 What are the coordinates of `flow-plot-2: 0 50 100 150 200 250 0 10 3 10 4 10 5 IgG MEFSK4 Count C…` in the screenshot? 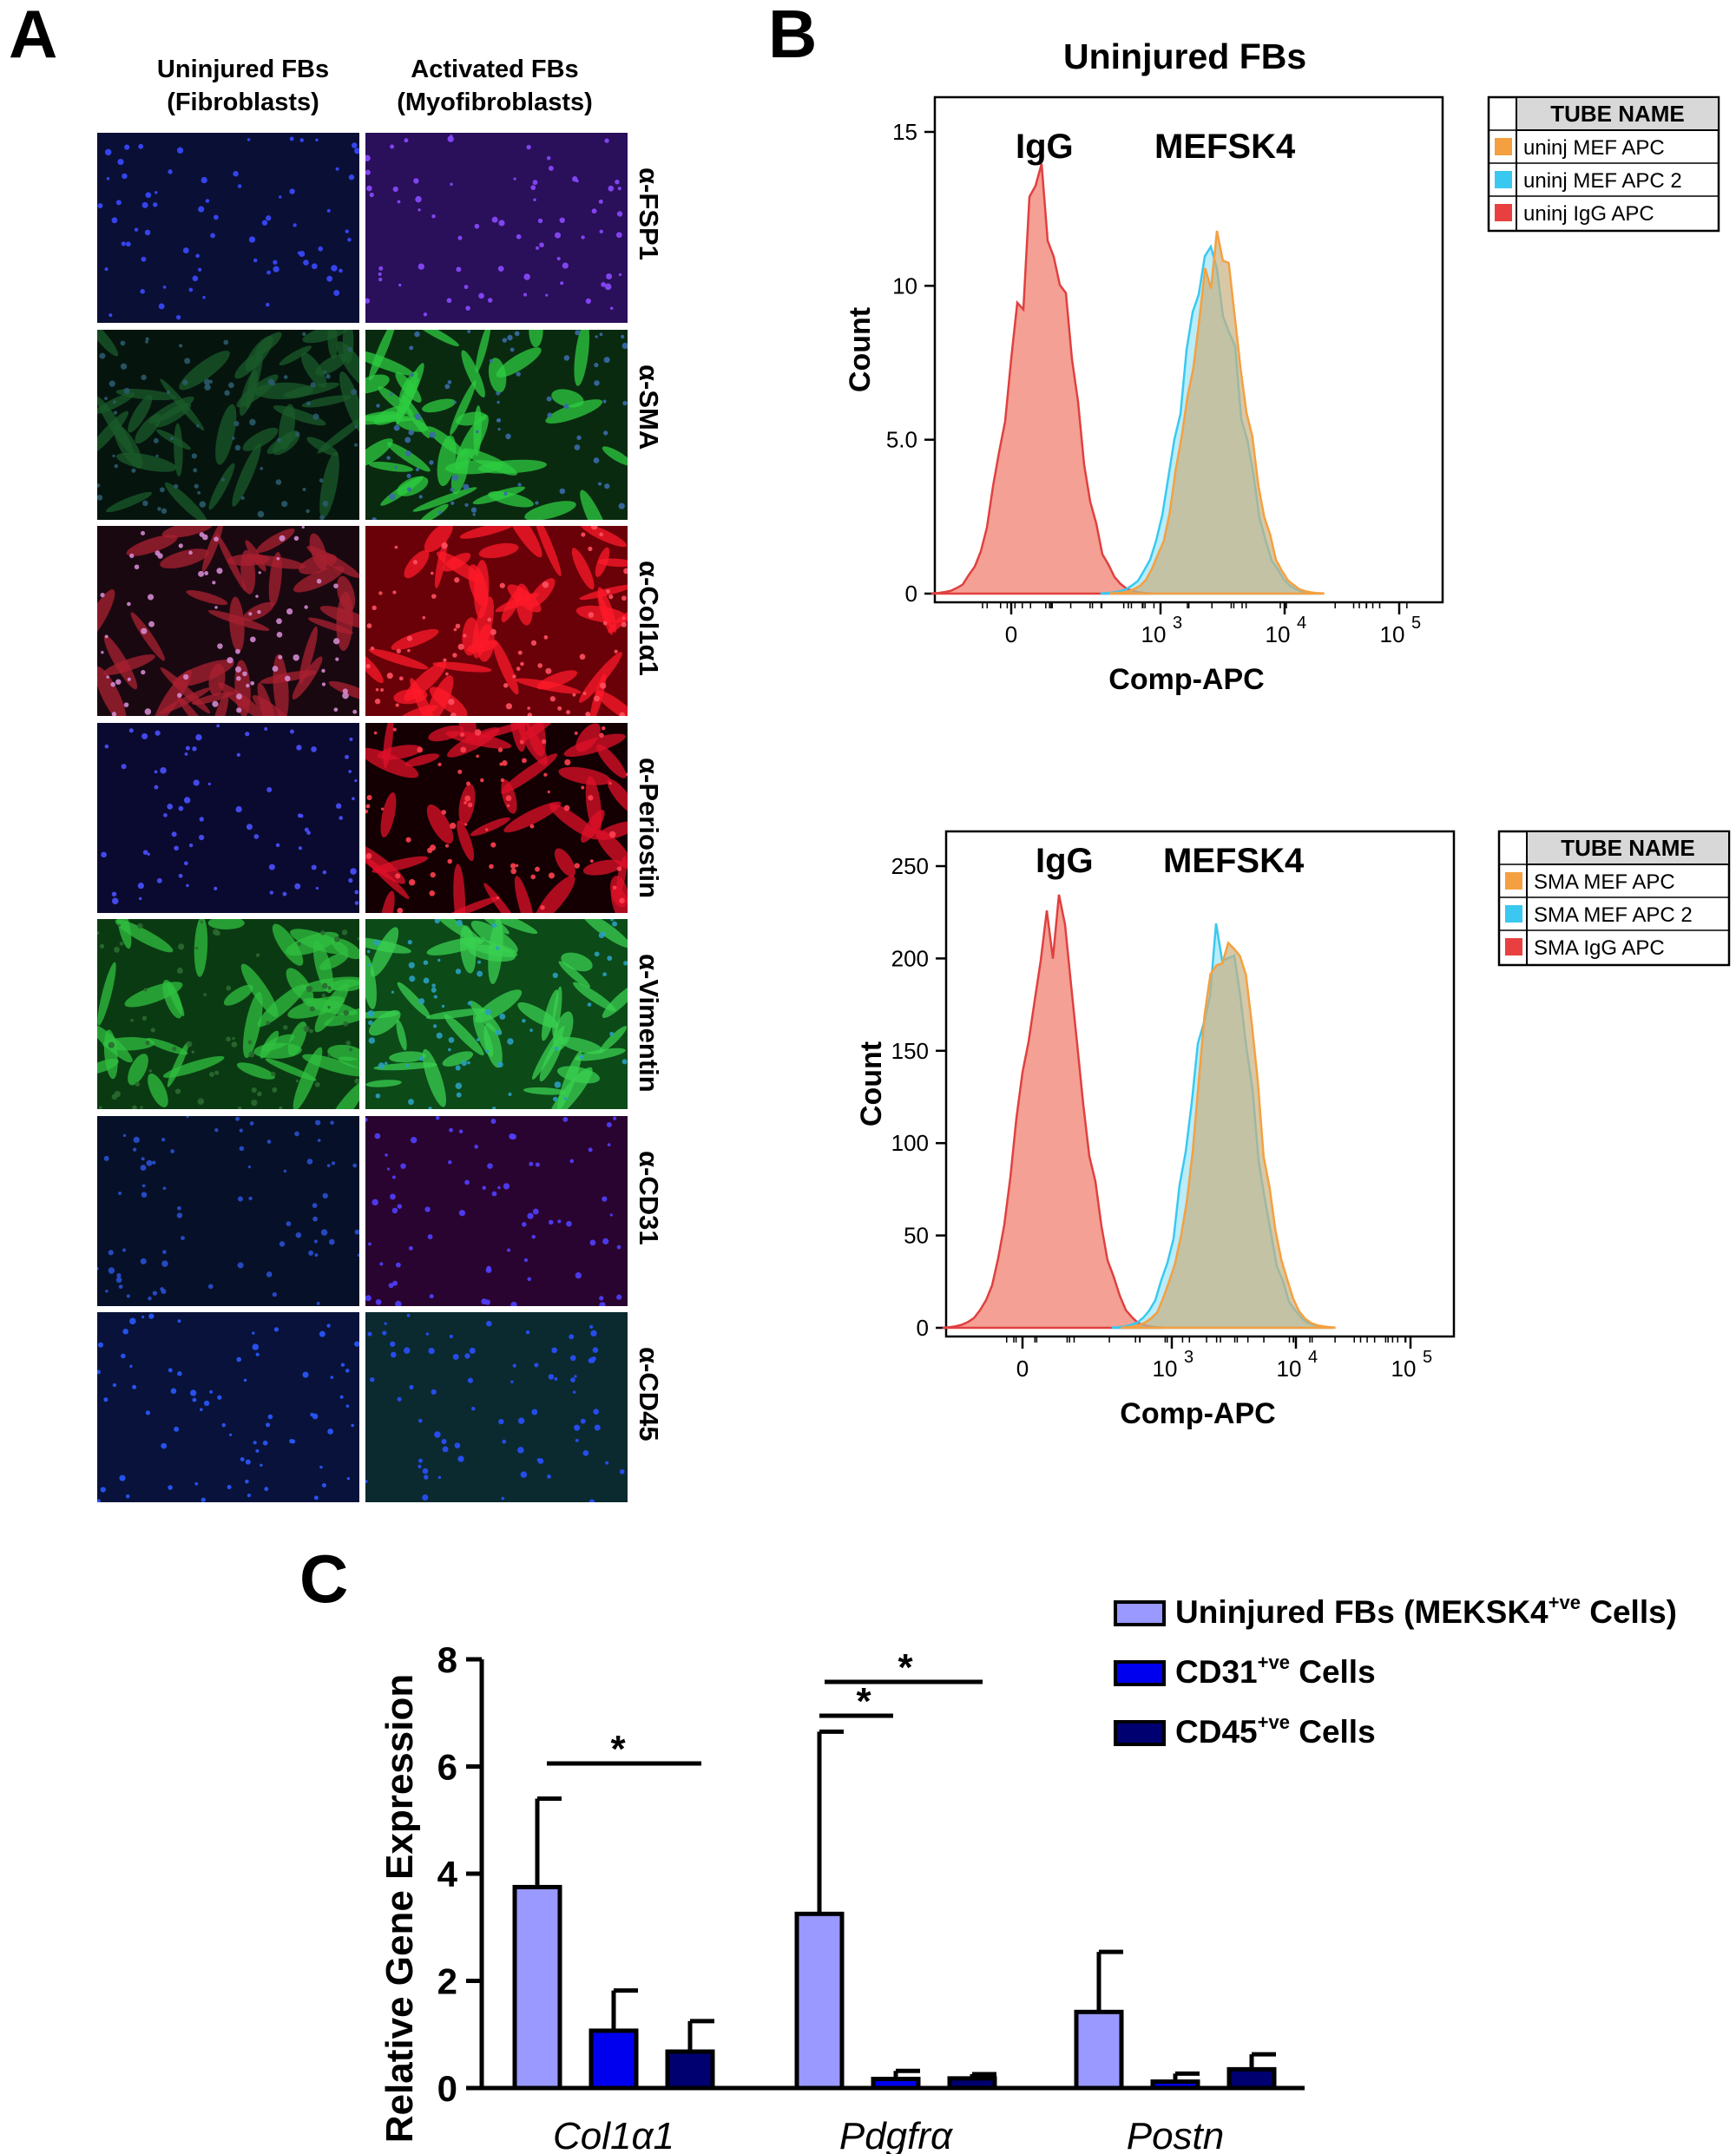 It's located at (1155, 1130).